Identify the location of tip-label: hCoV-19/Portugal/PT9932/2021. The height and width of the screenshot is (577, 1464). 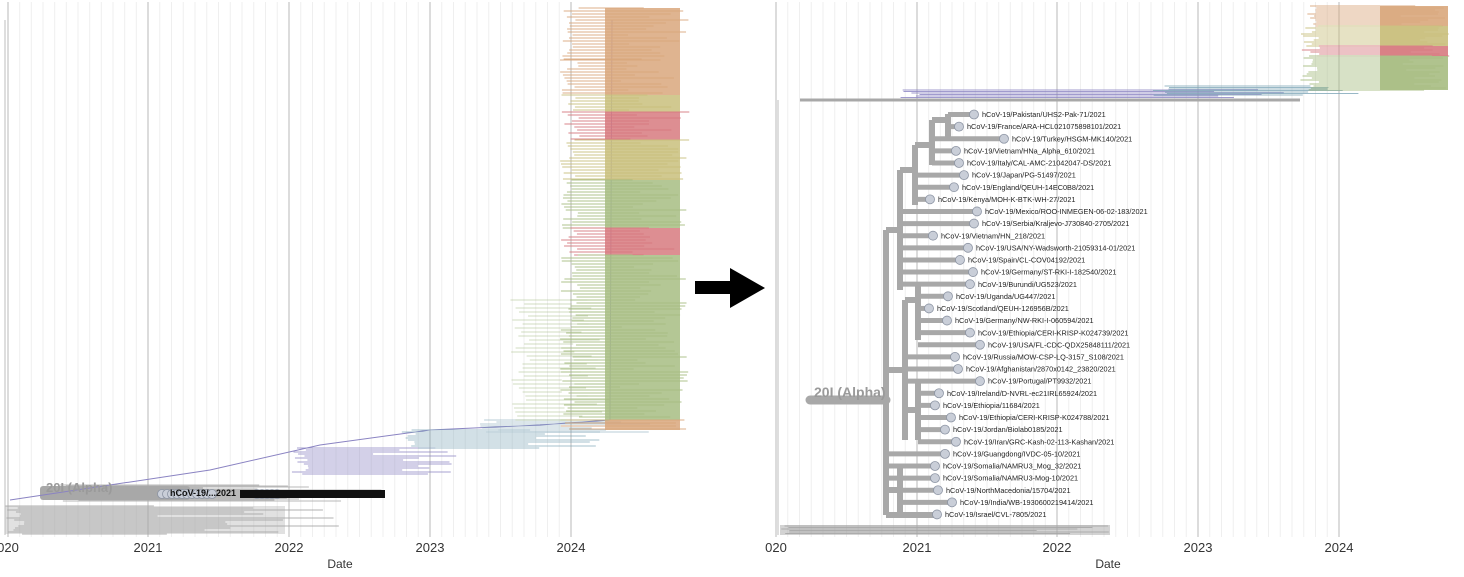
(1039, 381).